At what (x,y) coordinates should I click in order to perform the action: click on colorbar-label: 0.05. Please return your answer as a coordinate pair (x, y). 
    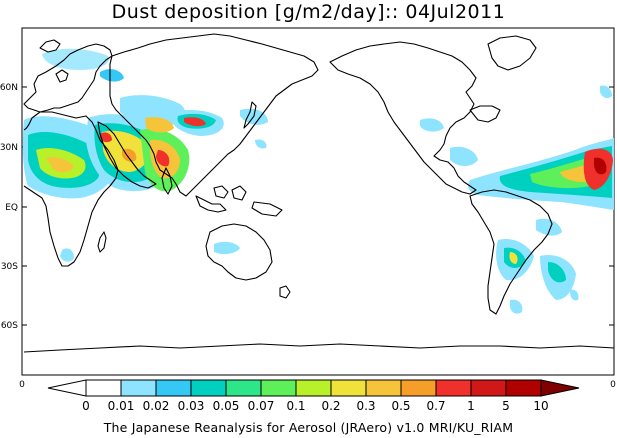
    Looking at the image, I should click on (226, 406).